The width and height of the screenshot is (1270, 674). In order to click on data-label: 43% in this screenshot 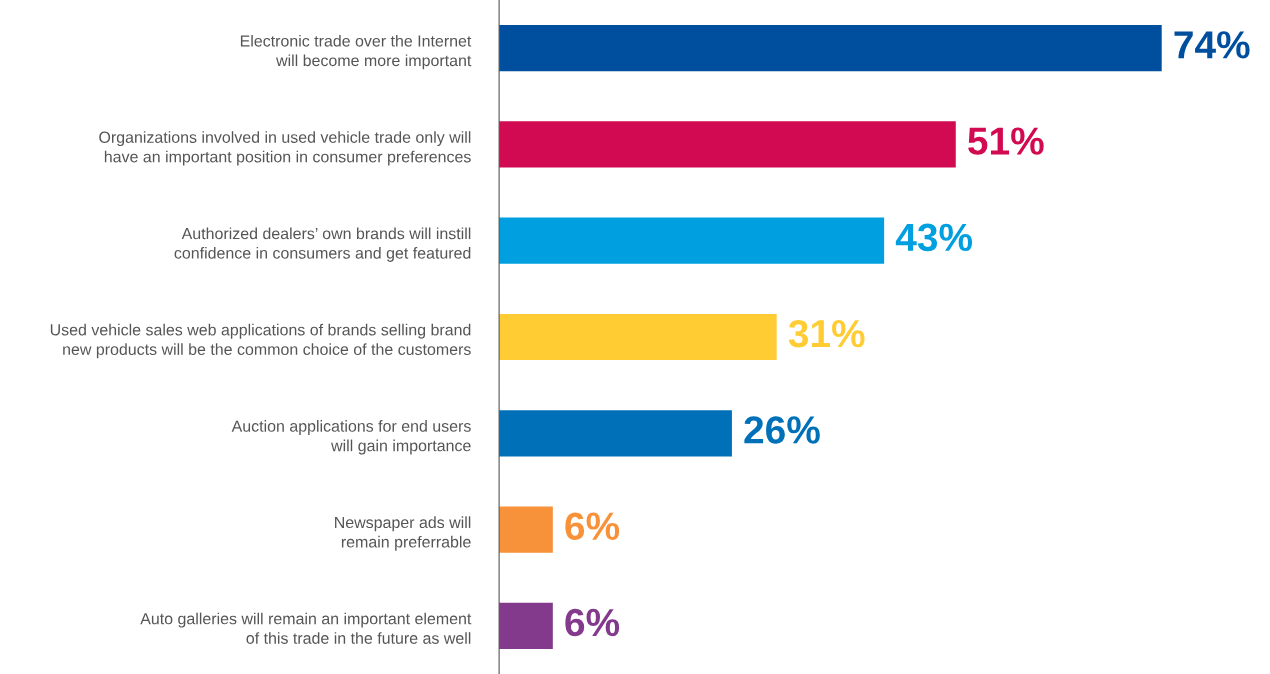, I will do `click(934, 237)`.